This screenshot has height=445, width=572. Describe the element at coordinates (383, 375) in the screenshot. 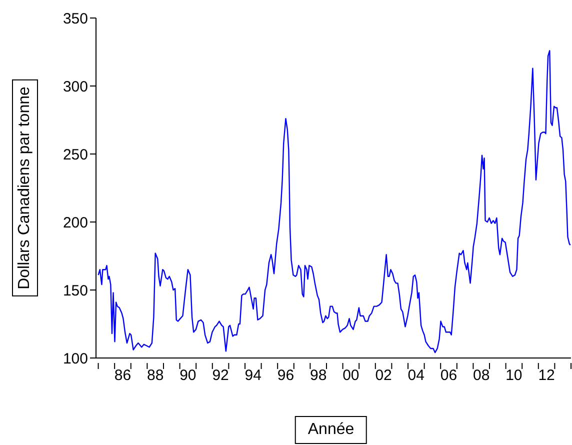

I see `x-tick-label: 02` at that location.